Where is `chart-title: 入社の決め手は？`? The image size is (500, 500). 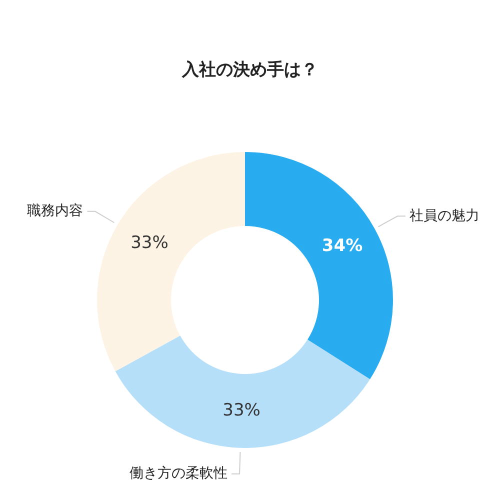 chart-title: 入社の決め手は？ is located at coordinates (249, 70).